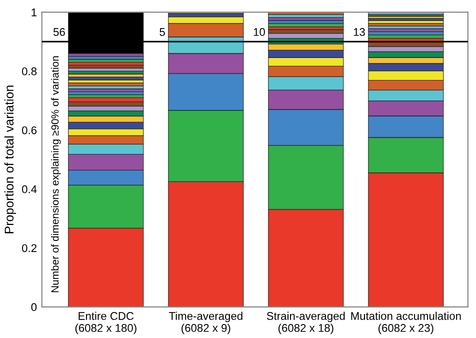 This screenshot has width=476, height=338. Describe the element at coordinates (56, 174) in the screenshot. I see `annotation: Number of dimensions explaining ≥90% of variation` at that location.